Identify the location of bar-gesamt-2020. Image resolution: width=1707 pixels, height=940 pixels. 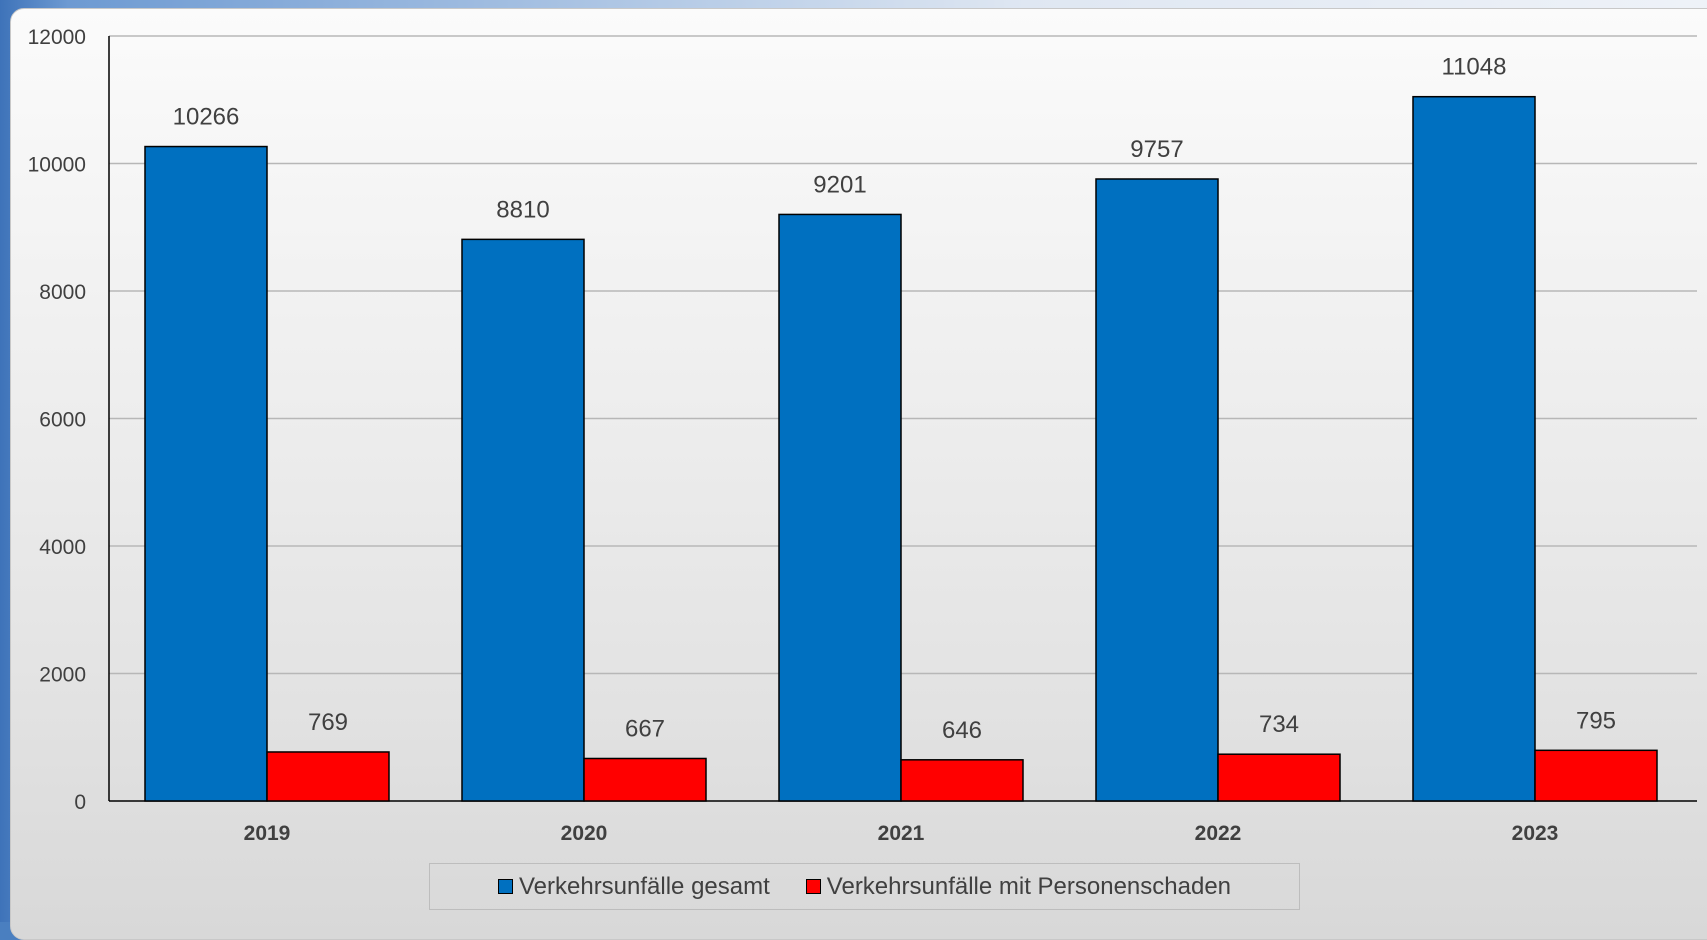
(523, 520).